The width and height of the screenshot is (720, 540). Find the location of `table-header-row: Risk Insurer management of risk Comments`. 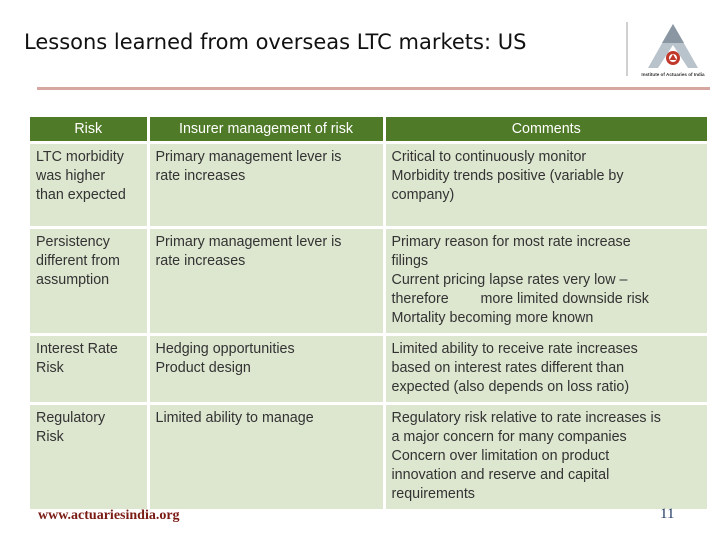

table-header-row: Risk Insurer management of risk Comments is located at coordinates (368, 130).